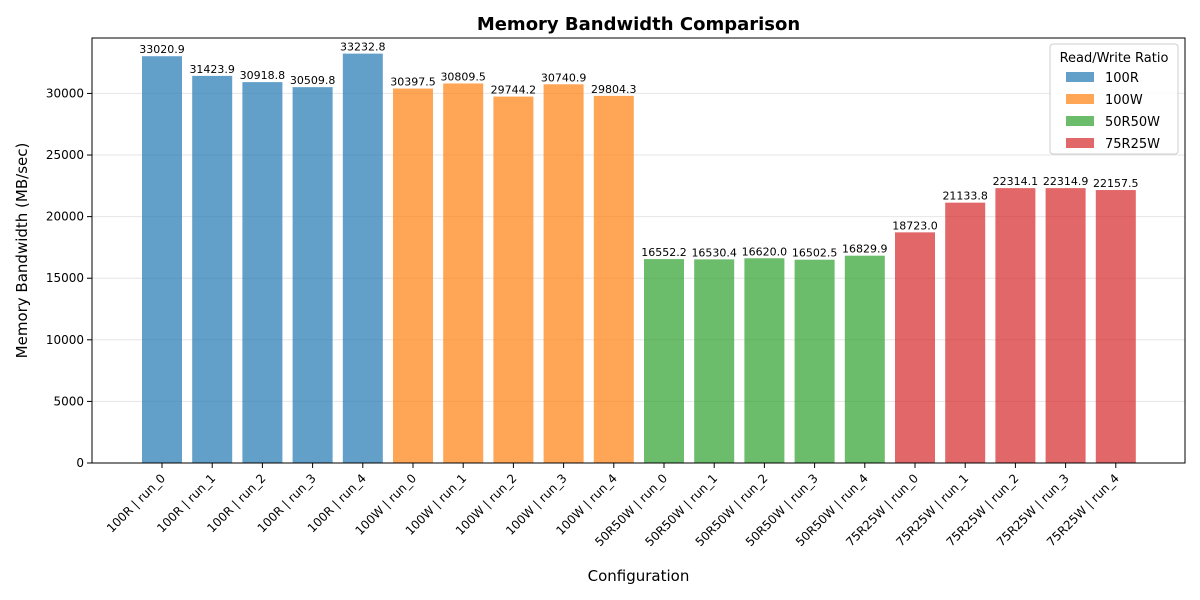  What do you see at coordinates (22, 251) in the screenshot?
I see `y-axis-title: Memory Bandwidth (MB/sec)` at bounding box center [22, 251].